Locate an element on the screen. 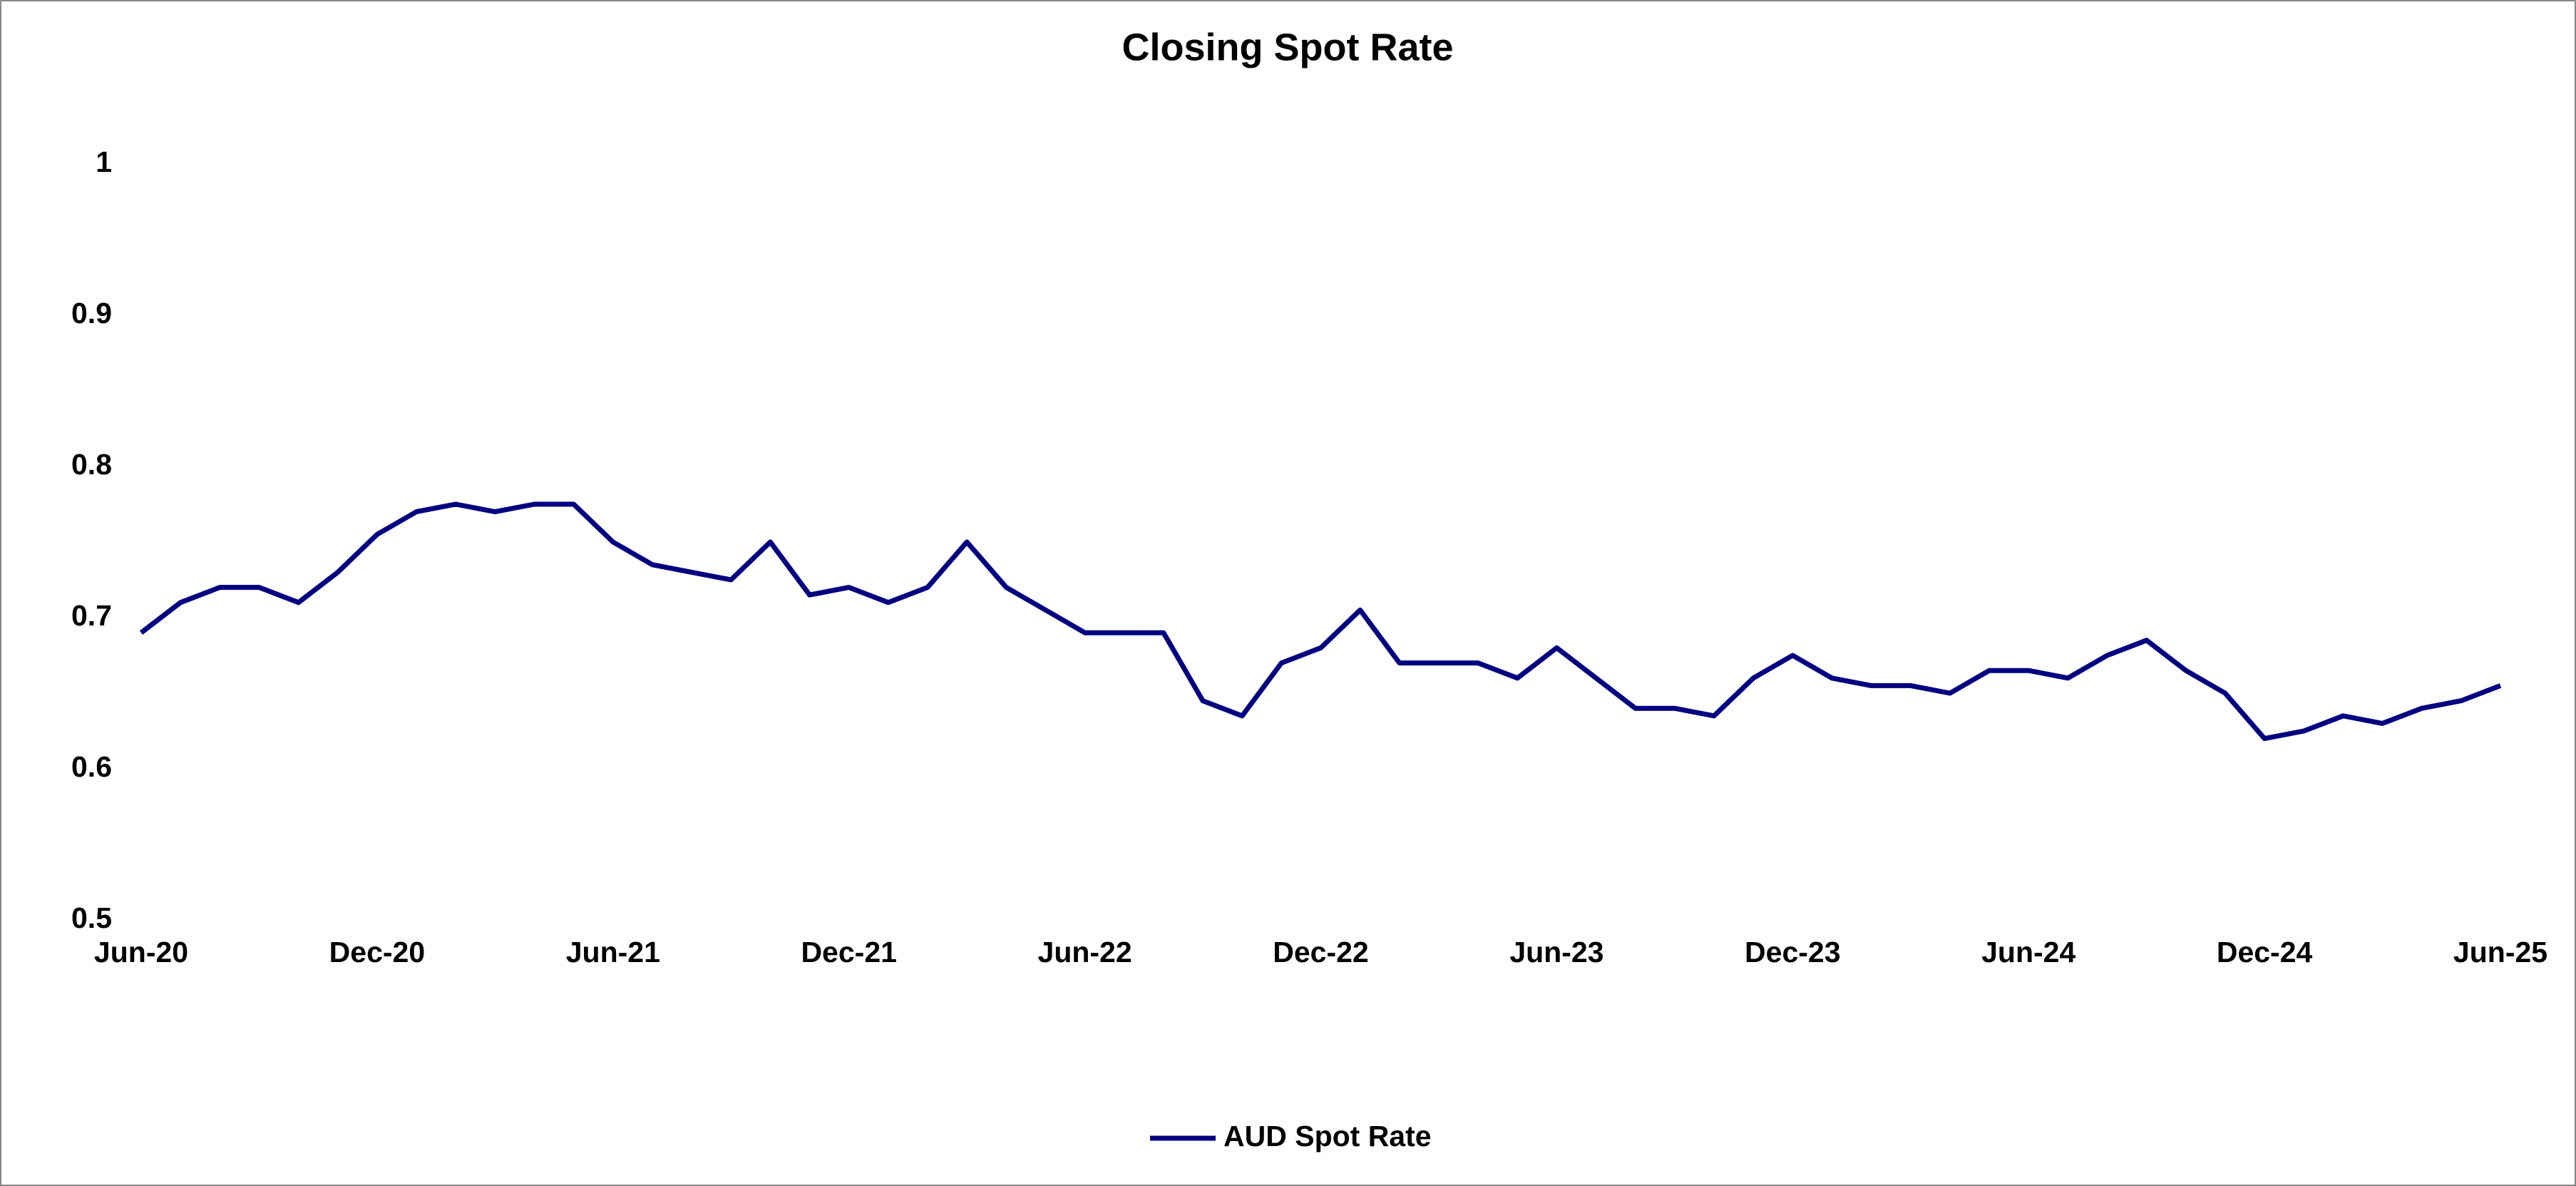 This screenshot has height=1186, width=2576. x-tick-label: Dec-21 is located at coordinates (848, 952).